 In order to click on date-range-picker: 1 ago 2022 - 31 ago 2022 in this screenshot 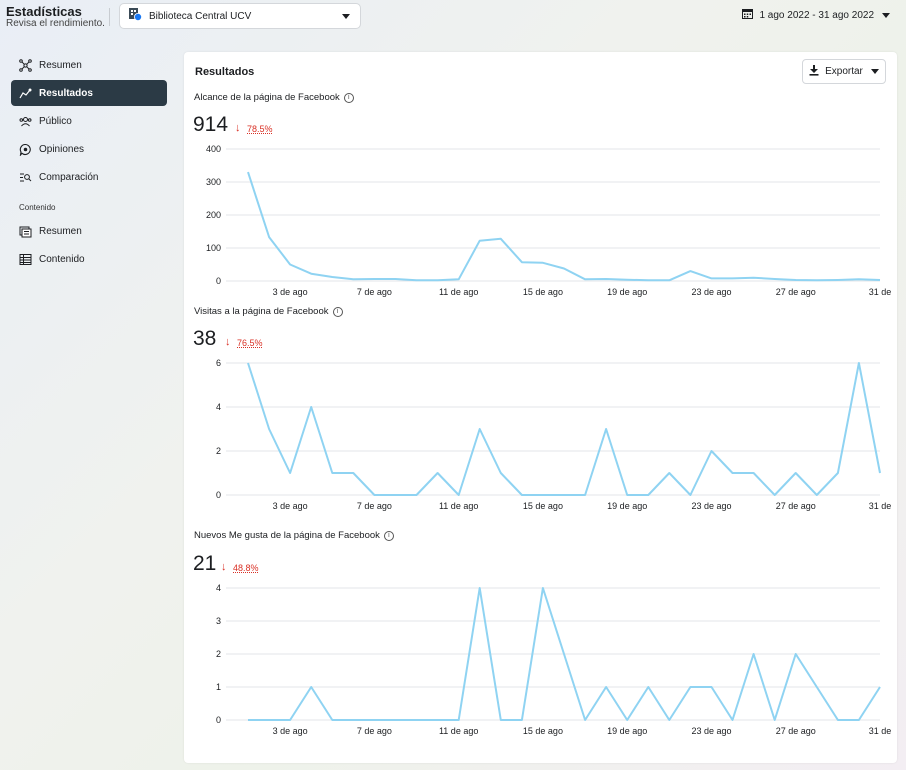, I will do `click(816, 15)`.